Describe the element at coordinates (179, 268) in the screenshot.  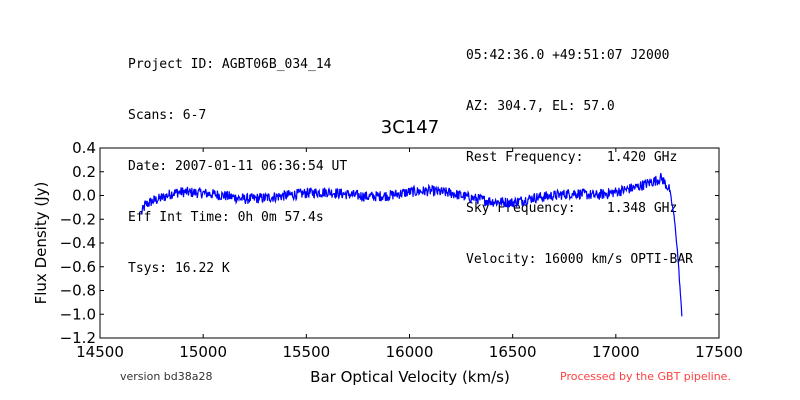
I see `tsys: Tsys: 16.22 K` at that location.